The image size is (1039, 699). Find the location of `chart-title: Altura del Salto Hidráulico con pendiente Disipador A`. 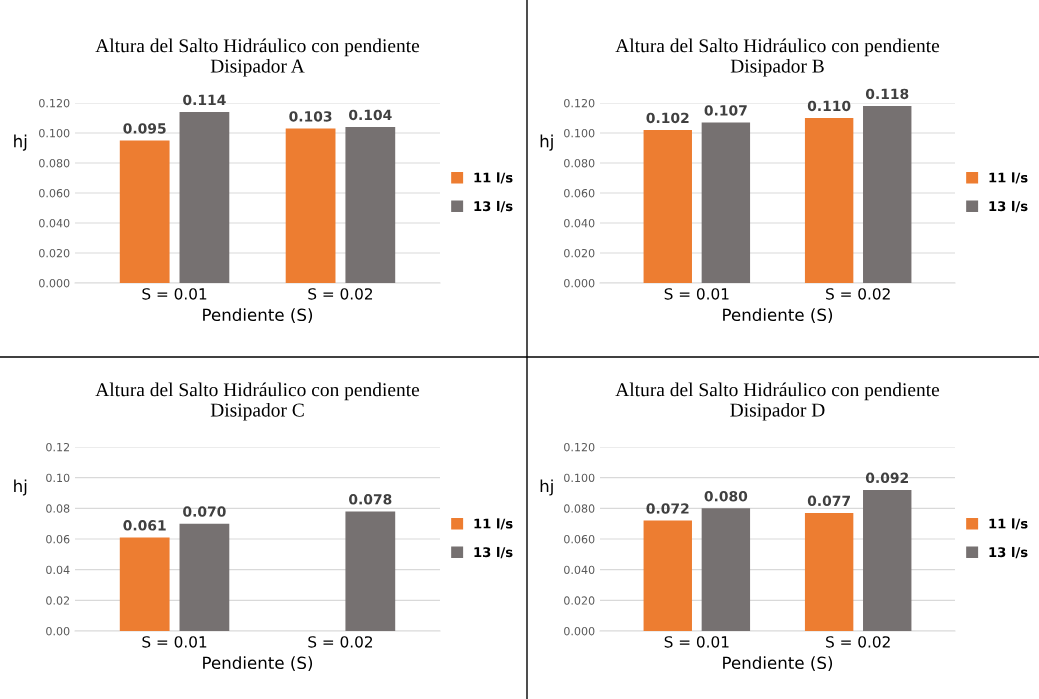

chart-title: Altura del Salto Hidráulico con pendiente Disipador A is located at coordinates (257, 57).